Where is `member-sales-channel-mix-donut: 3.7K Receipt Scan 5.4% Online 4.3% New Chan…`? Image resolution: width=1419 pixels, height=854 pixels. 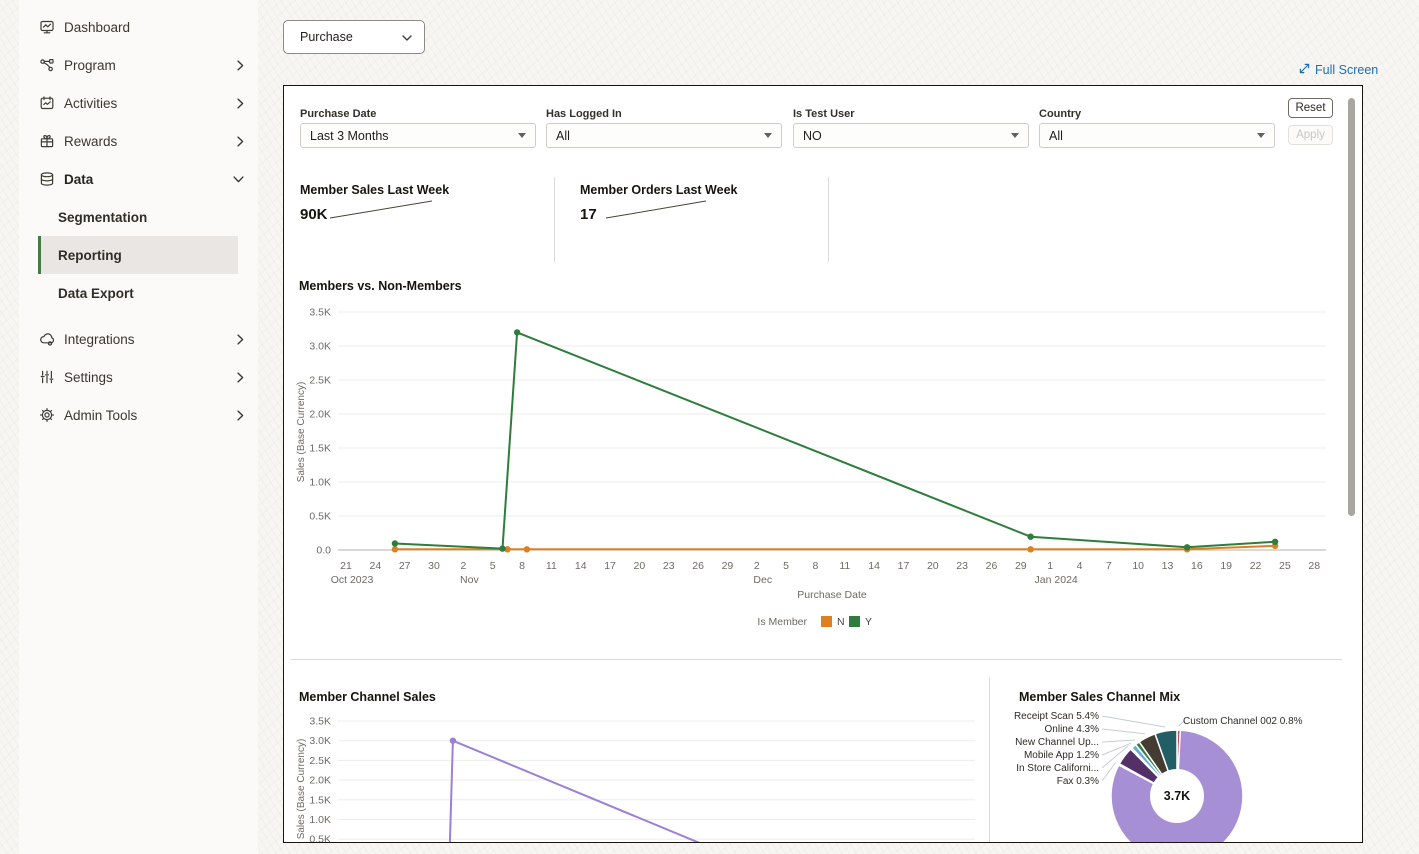 member-sales-channel-mix-donut: 3.7K Receipt Scan 5.4% Online 4.3% New Chan… is located at coordinates (1158, 776).